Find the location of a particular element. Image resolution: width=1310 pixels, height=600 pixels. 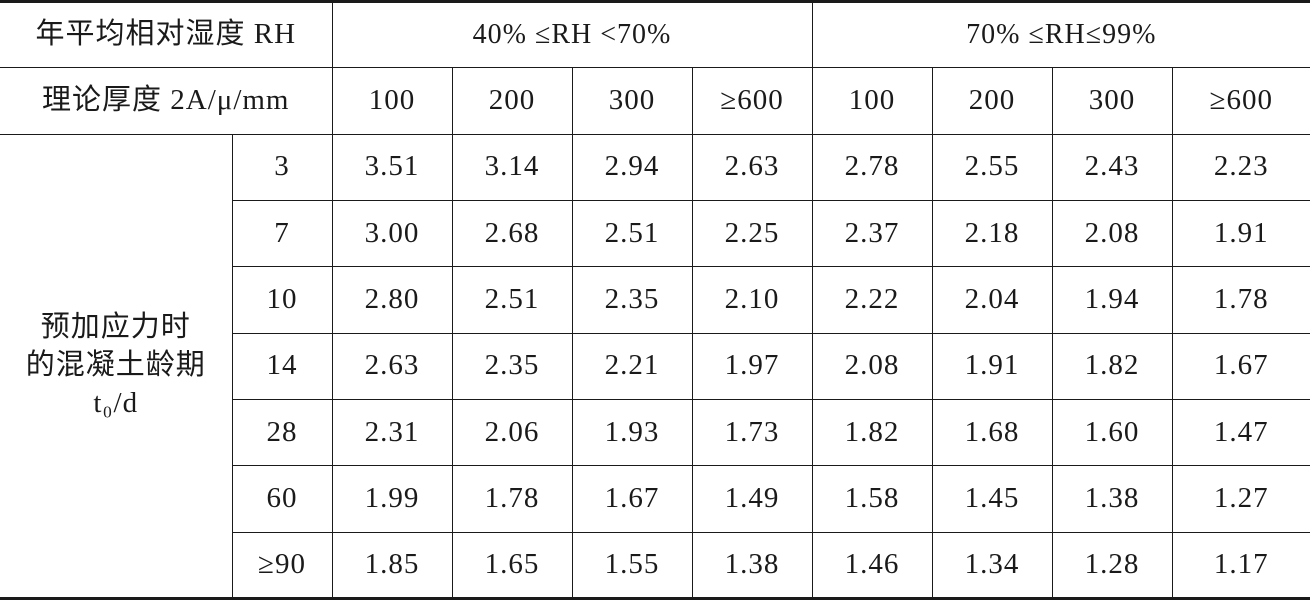

rh-label: 年平均相对湿度 RH is located at coordinates (166, 35).